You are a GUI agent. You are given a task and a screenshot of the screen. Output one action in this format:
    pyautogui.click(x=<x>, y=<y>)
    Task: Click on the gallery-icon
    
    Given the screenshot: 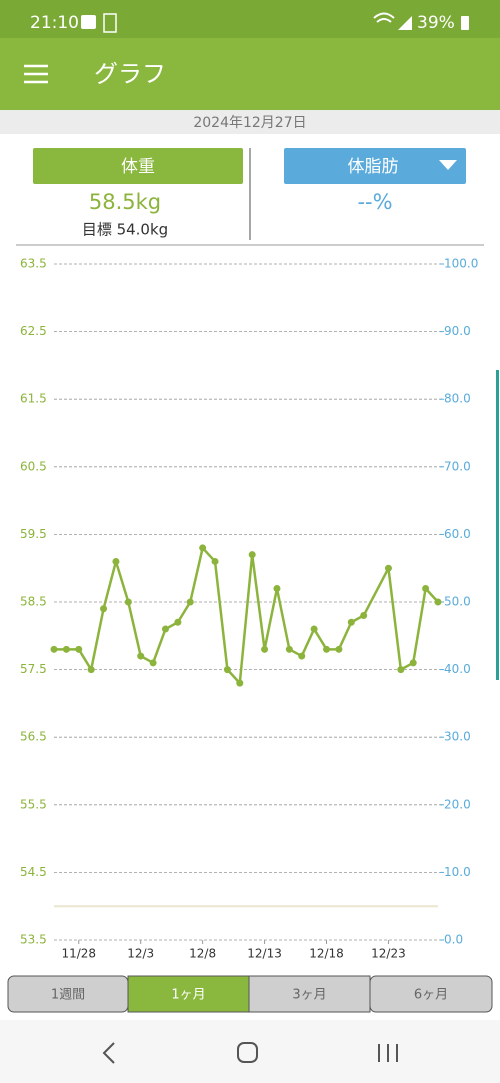 What is the action you would take?
    pyautogui.click(x=88, y=22)
    